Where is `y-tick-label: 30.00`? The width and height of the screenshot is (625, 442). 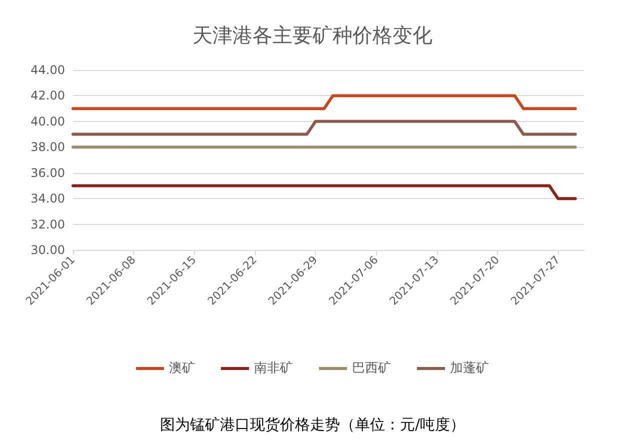
y-tick-label: 30.00 is located at coordinates (47, 250).